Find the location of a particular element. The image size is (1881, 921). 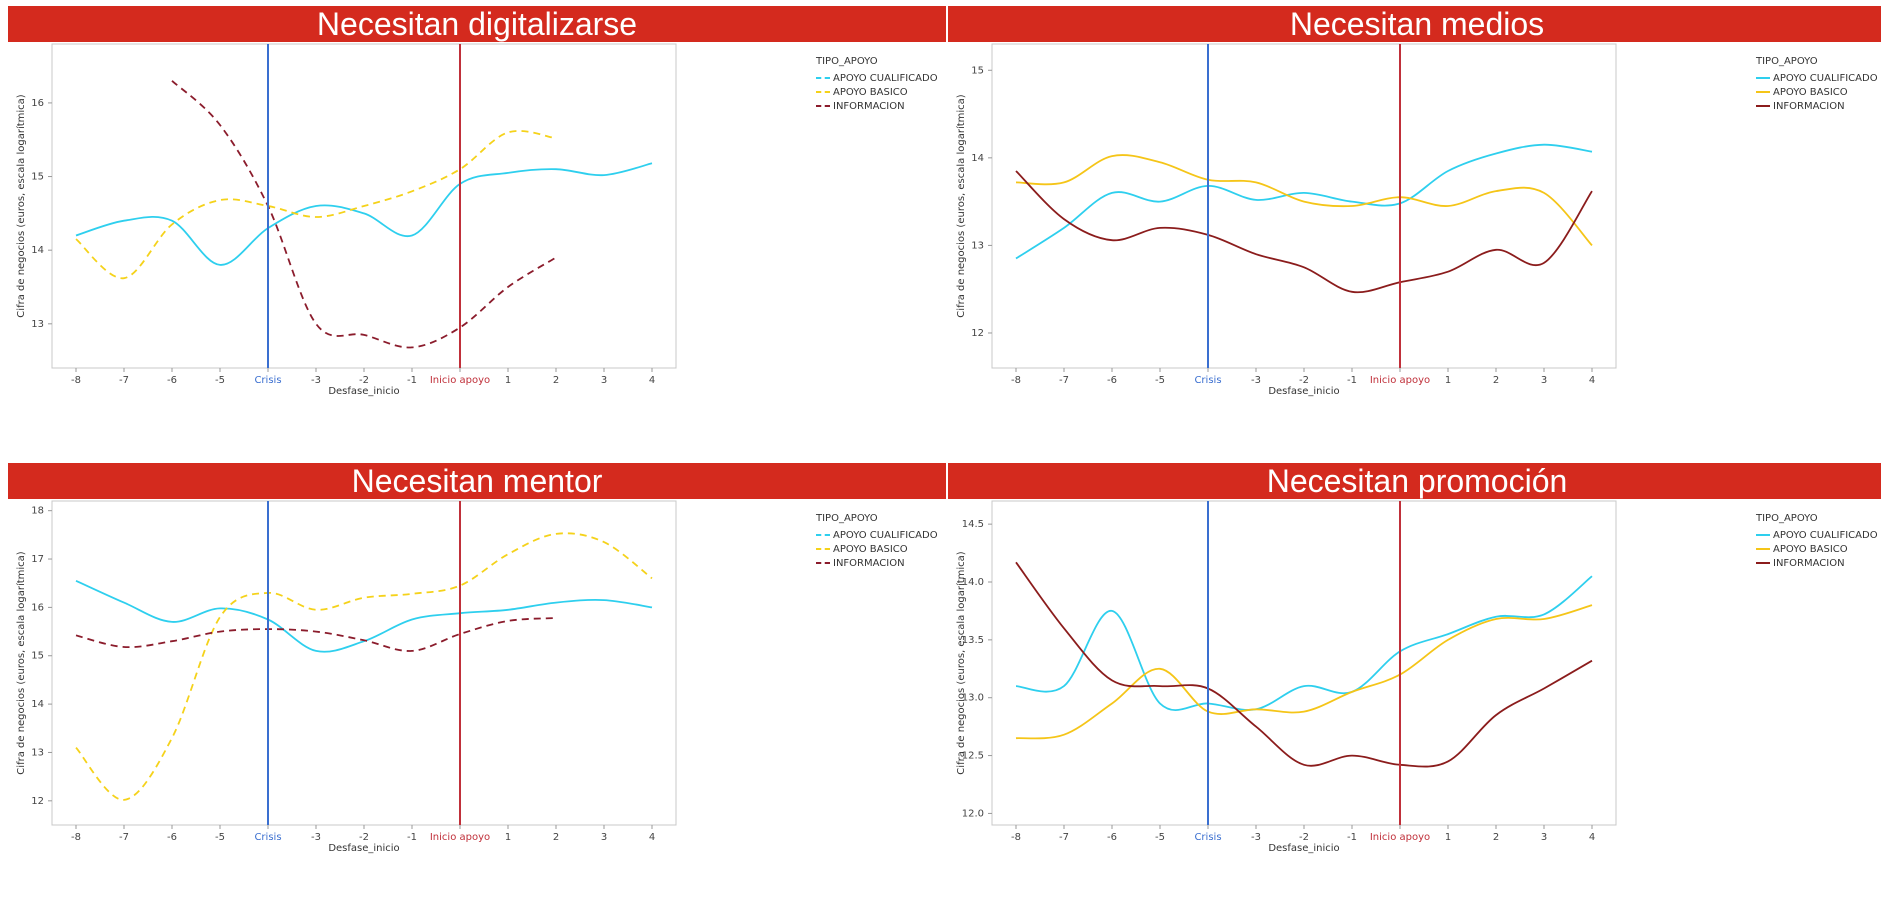

plot-area is located at coordinates (364, 663).